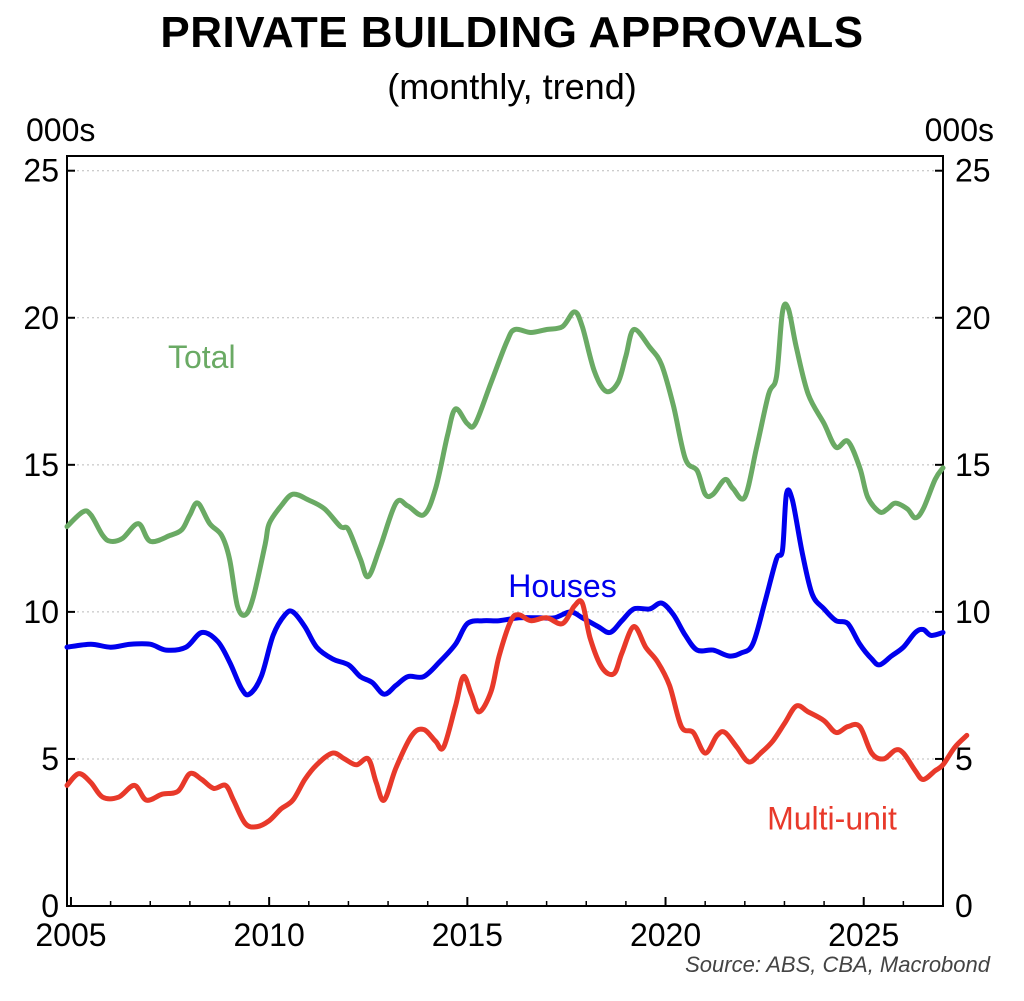 Image resolution: width=1024 pixels, height=1001 pixels. Describe the element at coordinates (959, 130) in the screenshot. I see `y-unit-right: 000s` at that location.